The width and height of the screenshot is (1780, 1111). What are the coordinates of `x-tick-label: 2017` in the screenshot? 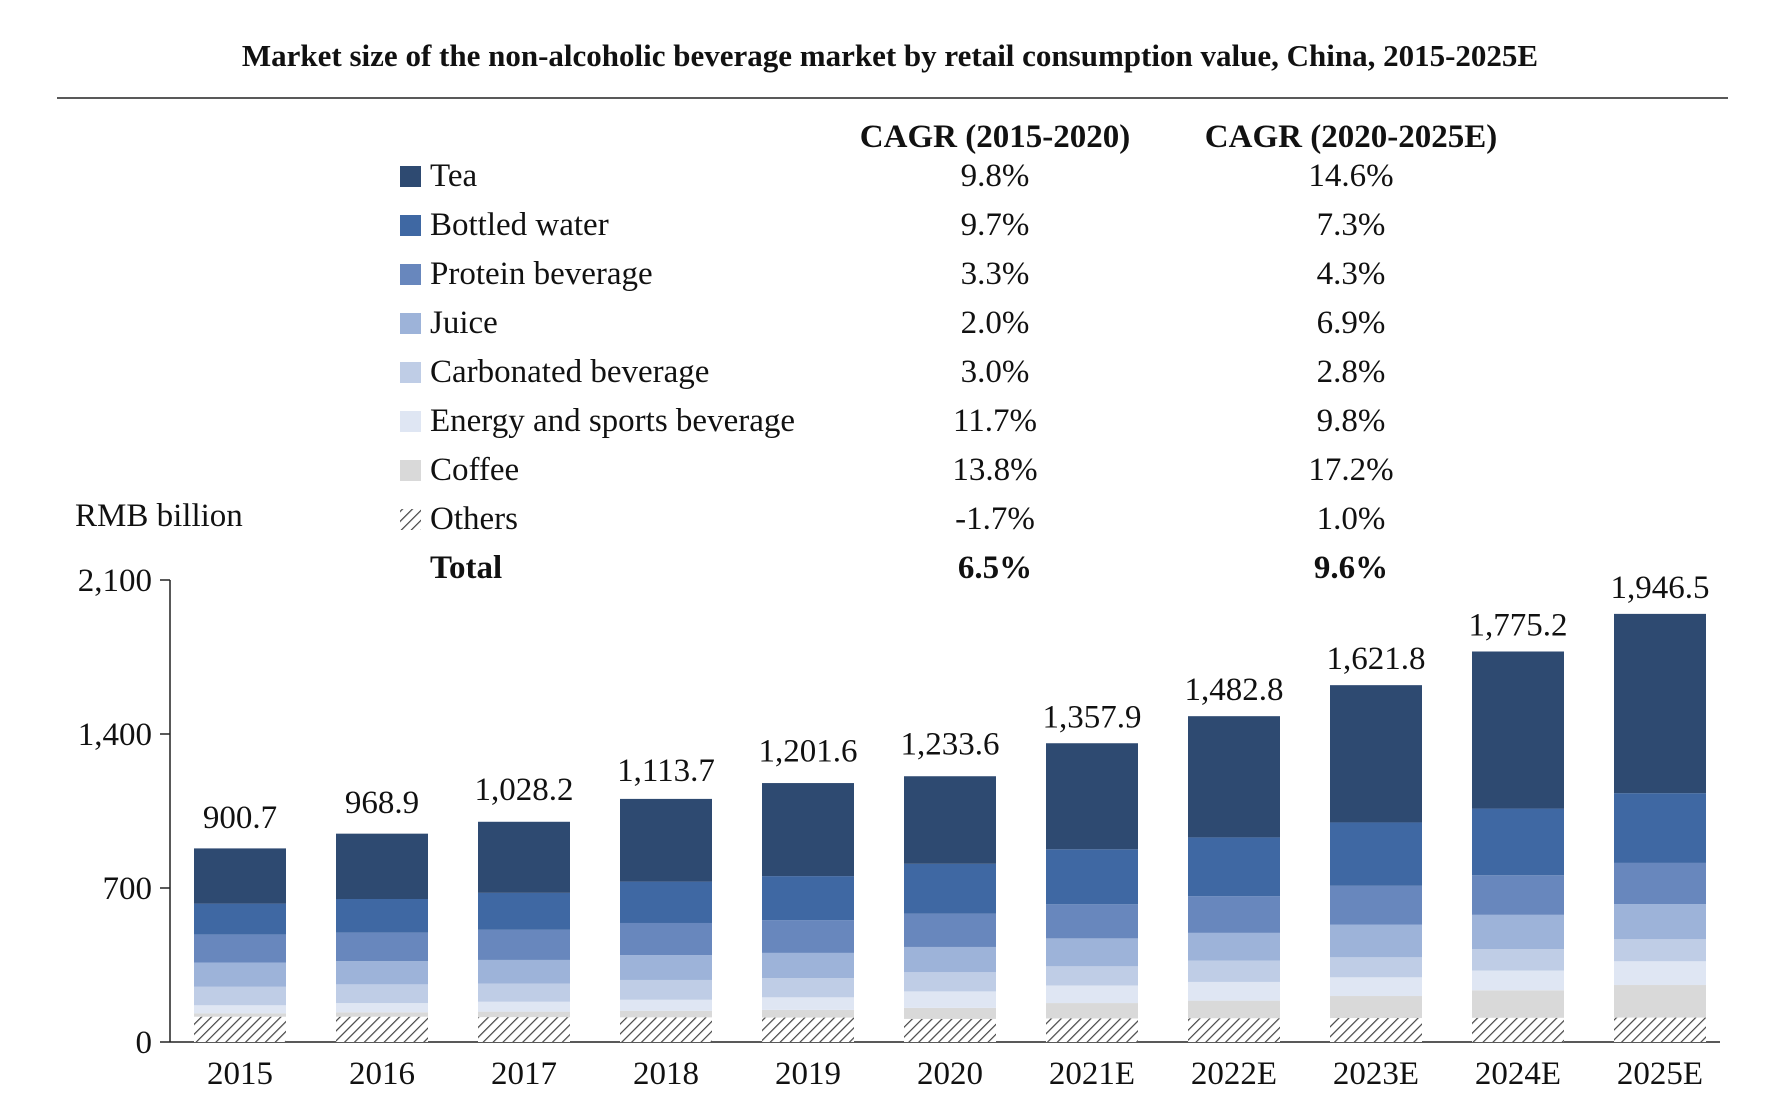 It's located at (524, 1074).